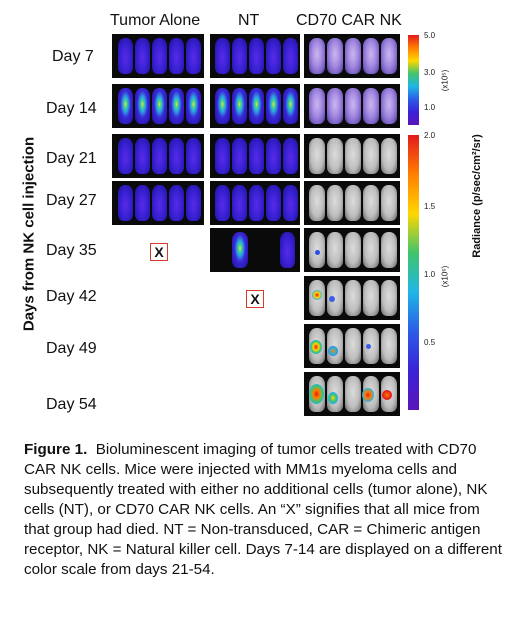 The image size is (520, 623). Describe the element at coordinates (255, 299) in the screenshot. I see `death-marker-nt: X` at that location.